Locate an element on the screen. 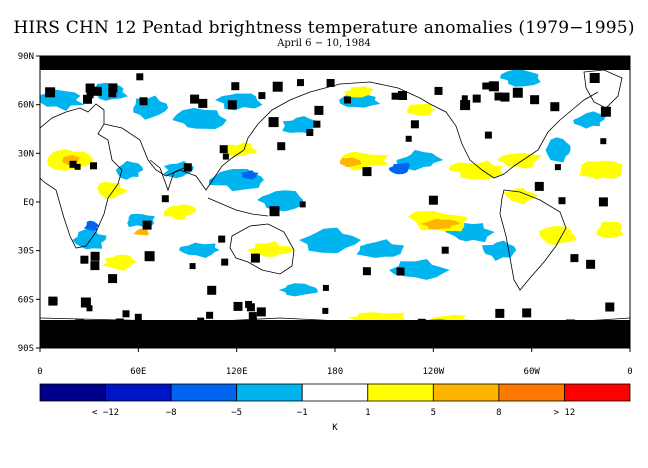  strong-negative-anomaly-area is located at coordinates (249, 175).